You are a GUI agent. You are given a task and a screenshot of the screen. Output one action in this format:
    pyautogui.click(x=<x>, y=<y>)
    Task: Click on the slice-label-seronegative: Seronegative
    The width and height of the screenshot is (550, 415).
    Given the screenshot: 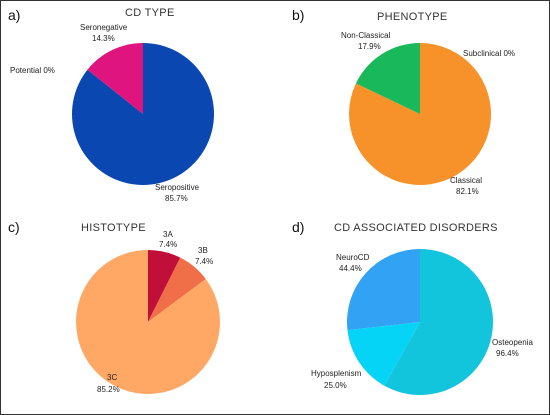 What is the action you would take?
    pyautogui.click(x=104, y=27)
    